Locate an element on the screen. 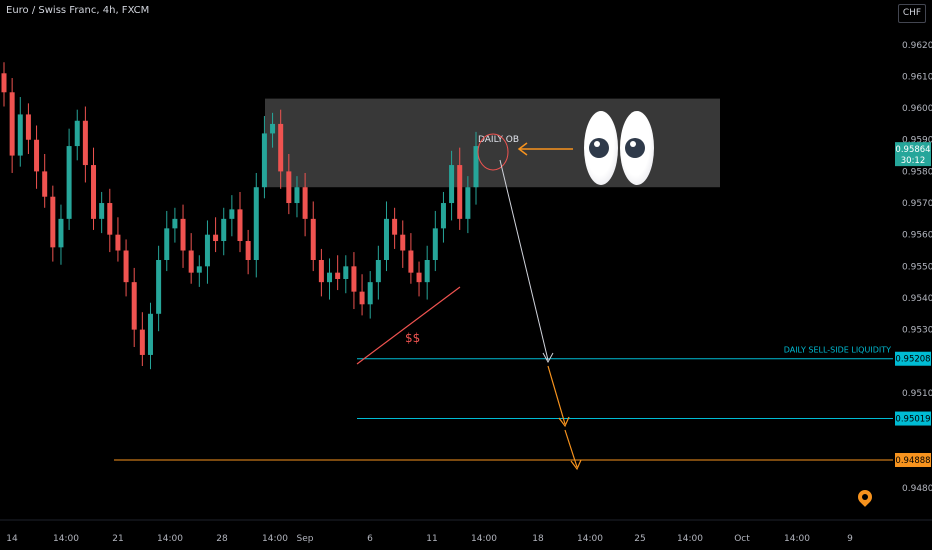  right-pupil-icon is located at coordinates (635, 148).